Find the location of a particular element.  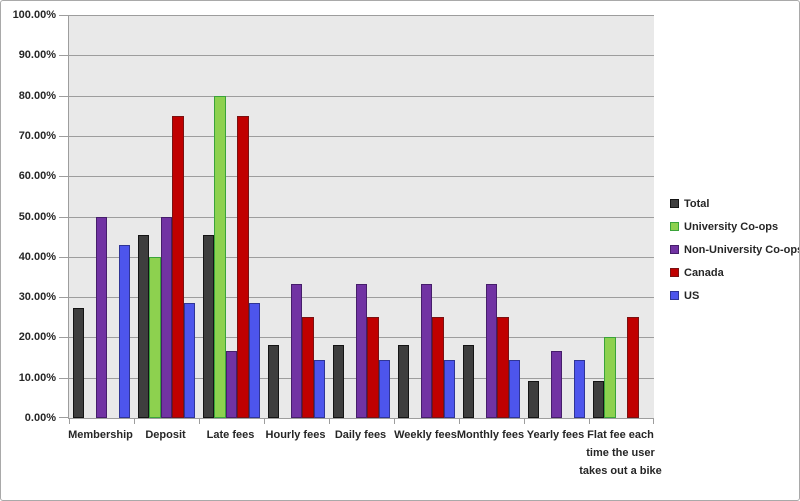

legend-swatch-total-icon is located at coordinates (674, 203).